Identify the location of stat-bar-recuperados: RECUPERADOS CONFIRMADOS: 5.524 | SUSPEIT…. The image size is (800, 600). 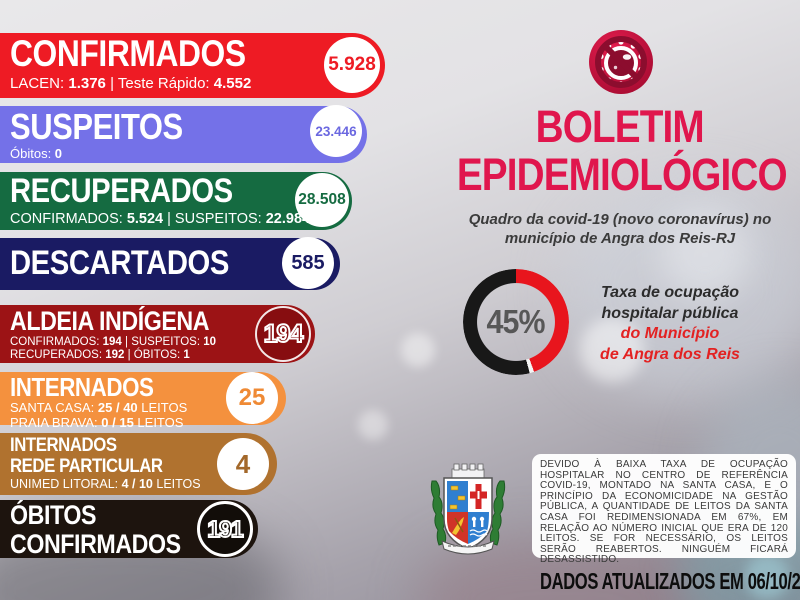
(176, 201).